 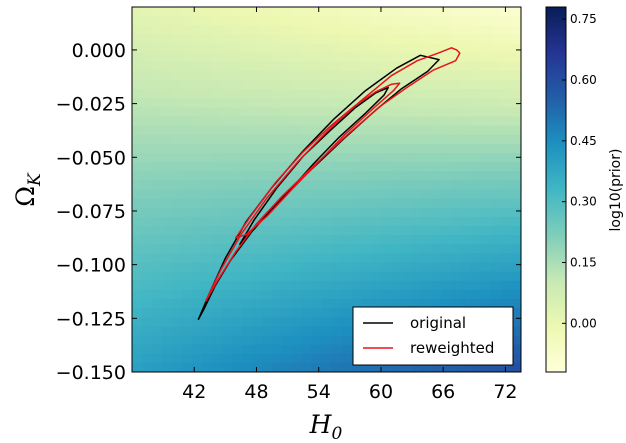 I want to click on colorbar-tick-label: 0.30, so click(x=583, y=202).